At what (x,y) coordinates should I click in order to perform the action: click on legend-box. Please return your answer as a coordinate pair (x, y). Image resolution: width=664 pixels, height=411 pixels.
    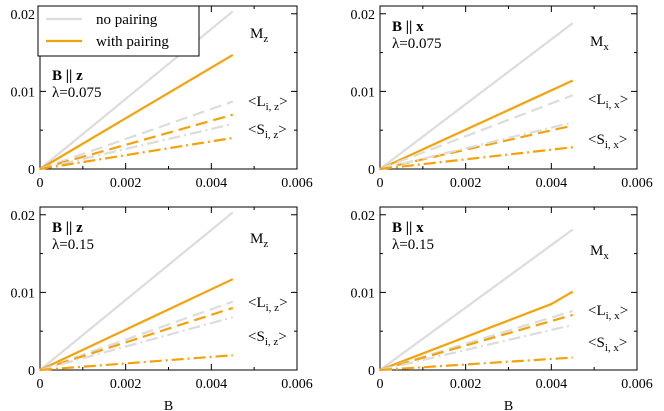
    Looking at the image, I should click on (118, 31).